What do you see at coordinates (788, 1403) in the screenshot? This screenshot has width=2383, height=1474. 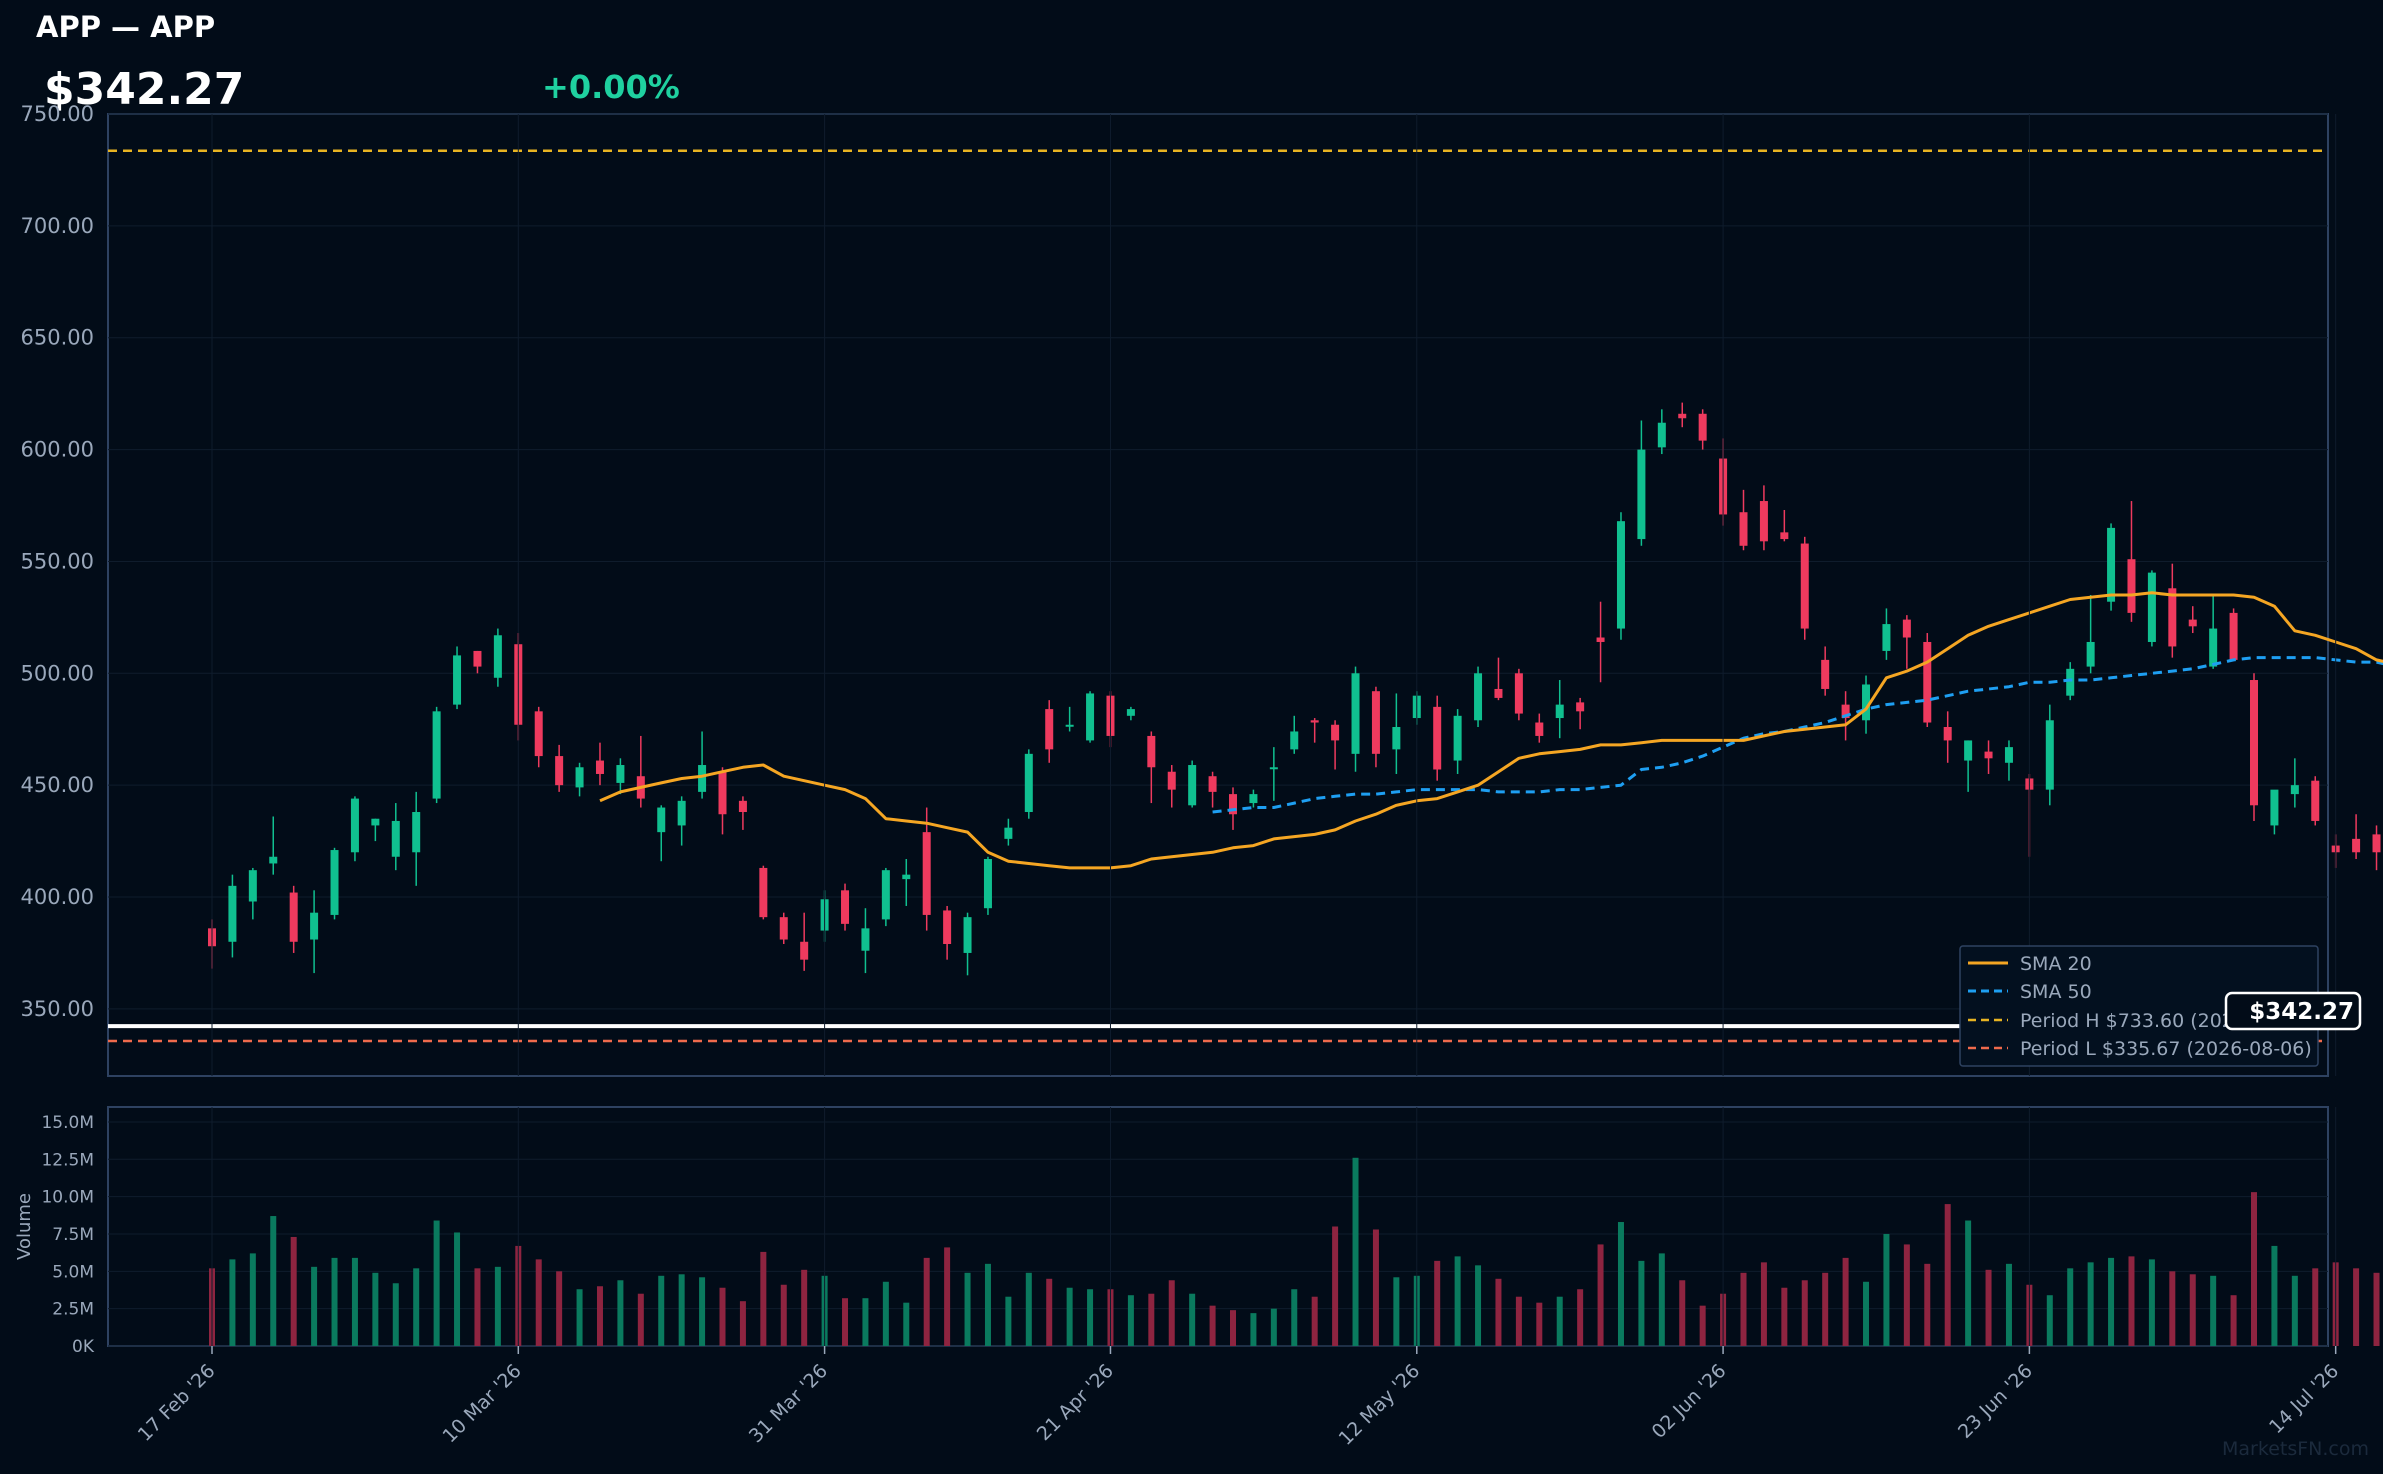 I see `x-tick-label: 31 Mar '26` at bounding box center [788, 1403].